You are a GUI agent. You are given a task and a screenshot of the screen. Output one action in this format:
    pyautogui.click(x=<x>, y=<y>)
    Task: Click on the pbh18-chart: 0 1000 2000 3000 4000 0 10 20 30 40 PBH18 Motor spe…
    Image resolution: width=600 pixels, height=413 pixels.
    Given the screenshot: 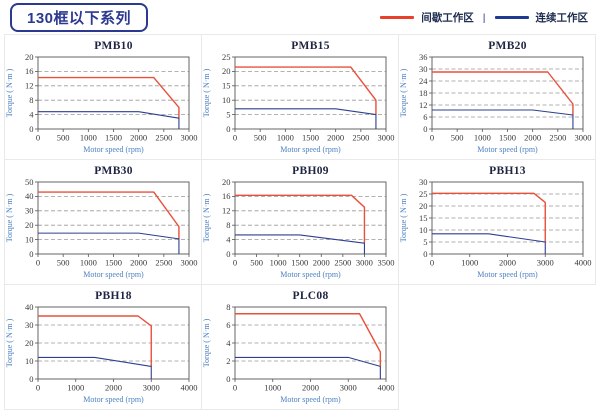 What is the action you would take?
    pyautogui.click(x=101, y=347)
    